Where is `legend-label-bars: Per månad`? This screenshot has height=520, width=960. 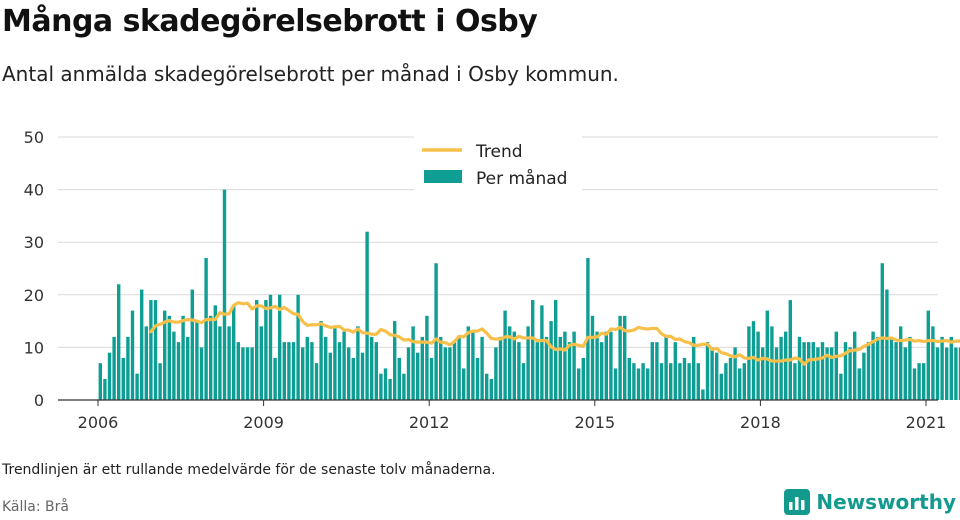
legend-label-bars: Per månad is located at coordinates (521, 178).